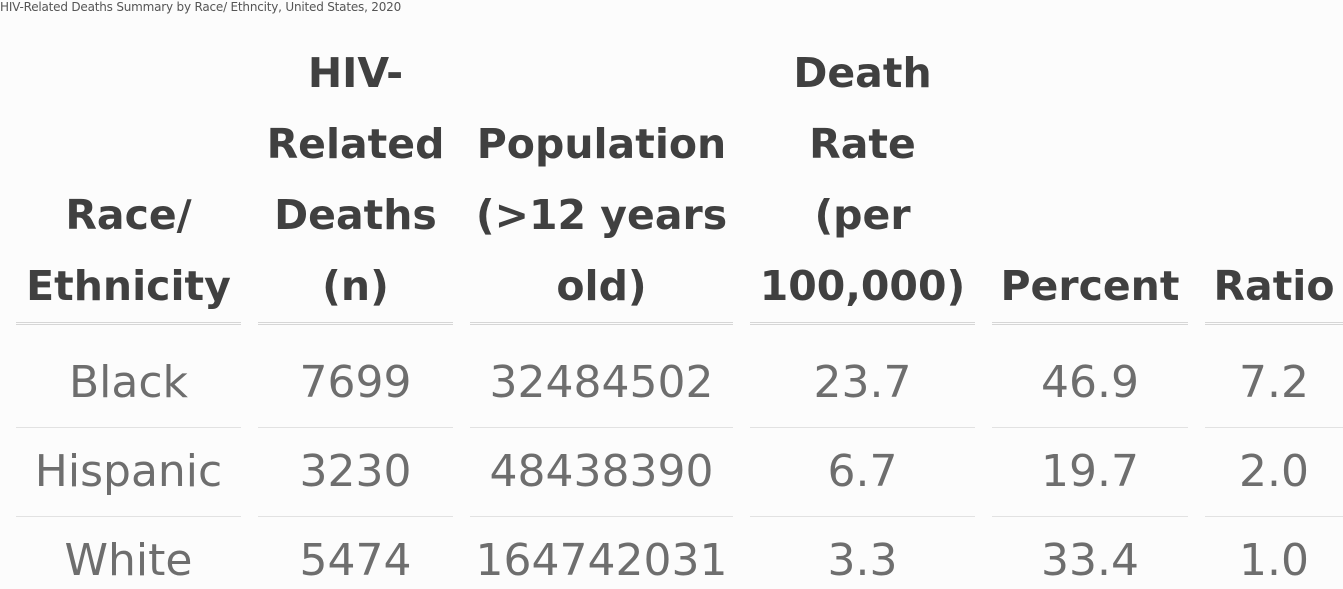 This screenshot has width=1343, height=589. I want to click on header-line: (>12 years, so click(601, 215).